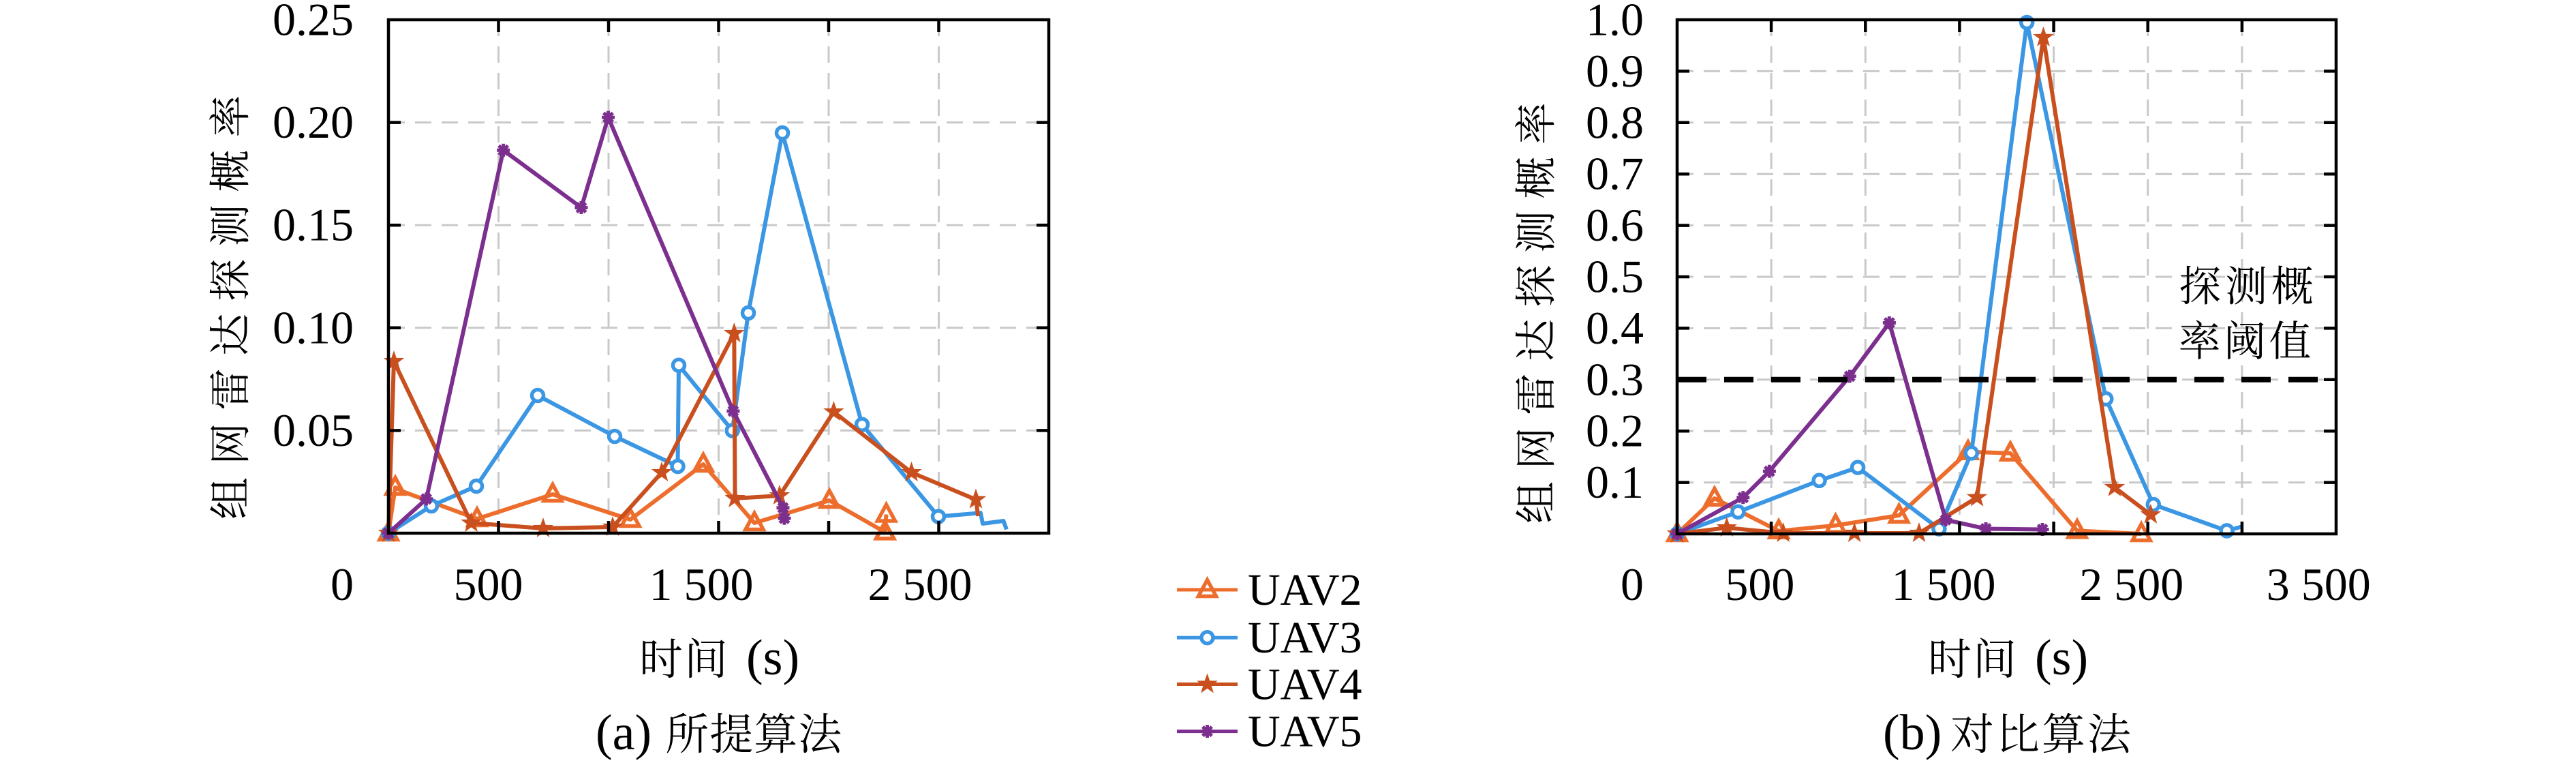  What do you see at coordinates (2319, 584) in the screenshot?
I see `svg-text: 3 500` at bounding box center [2319, 584].